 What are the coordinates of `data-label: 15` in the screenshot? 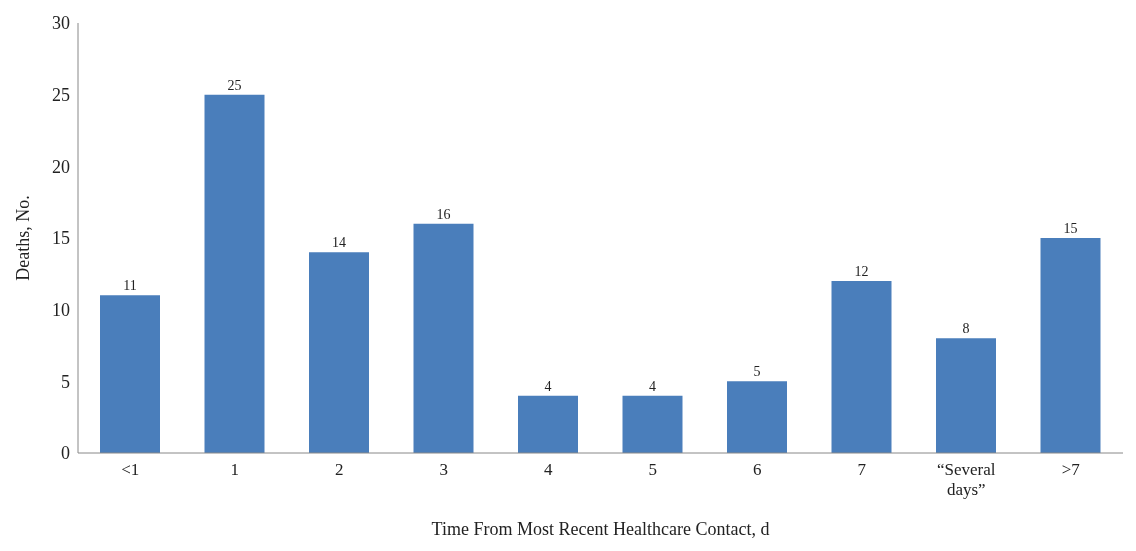 It's located at (1070, 228).